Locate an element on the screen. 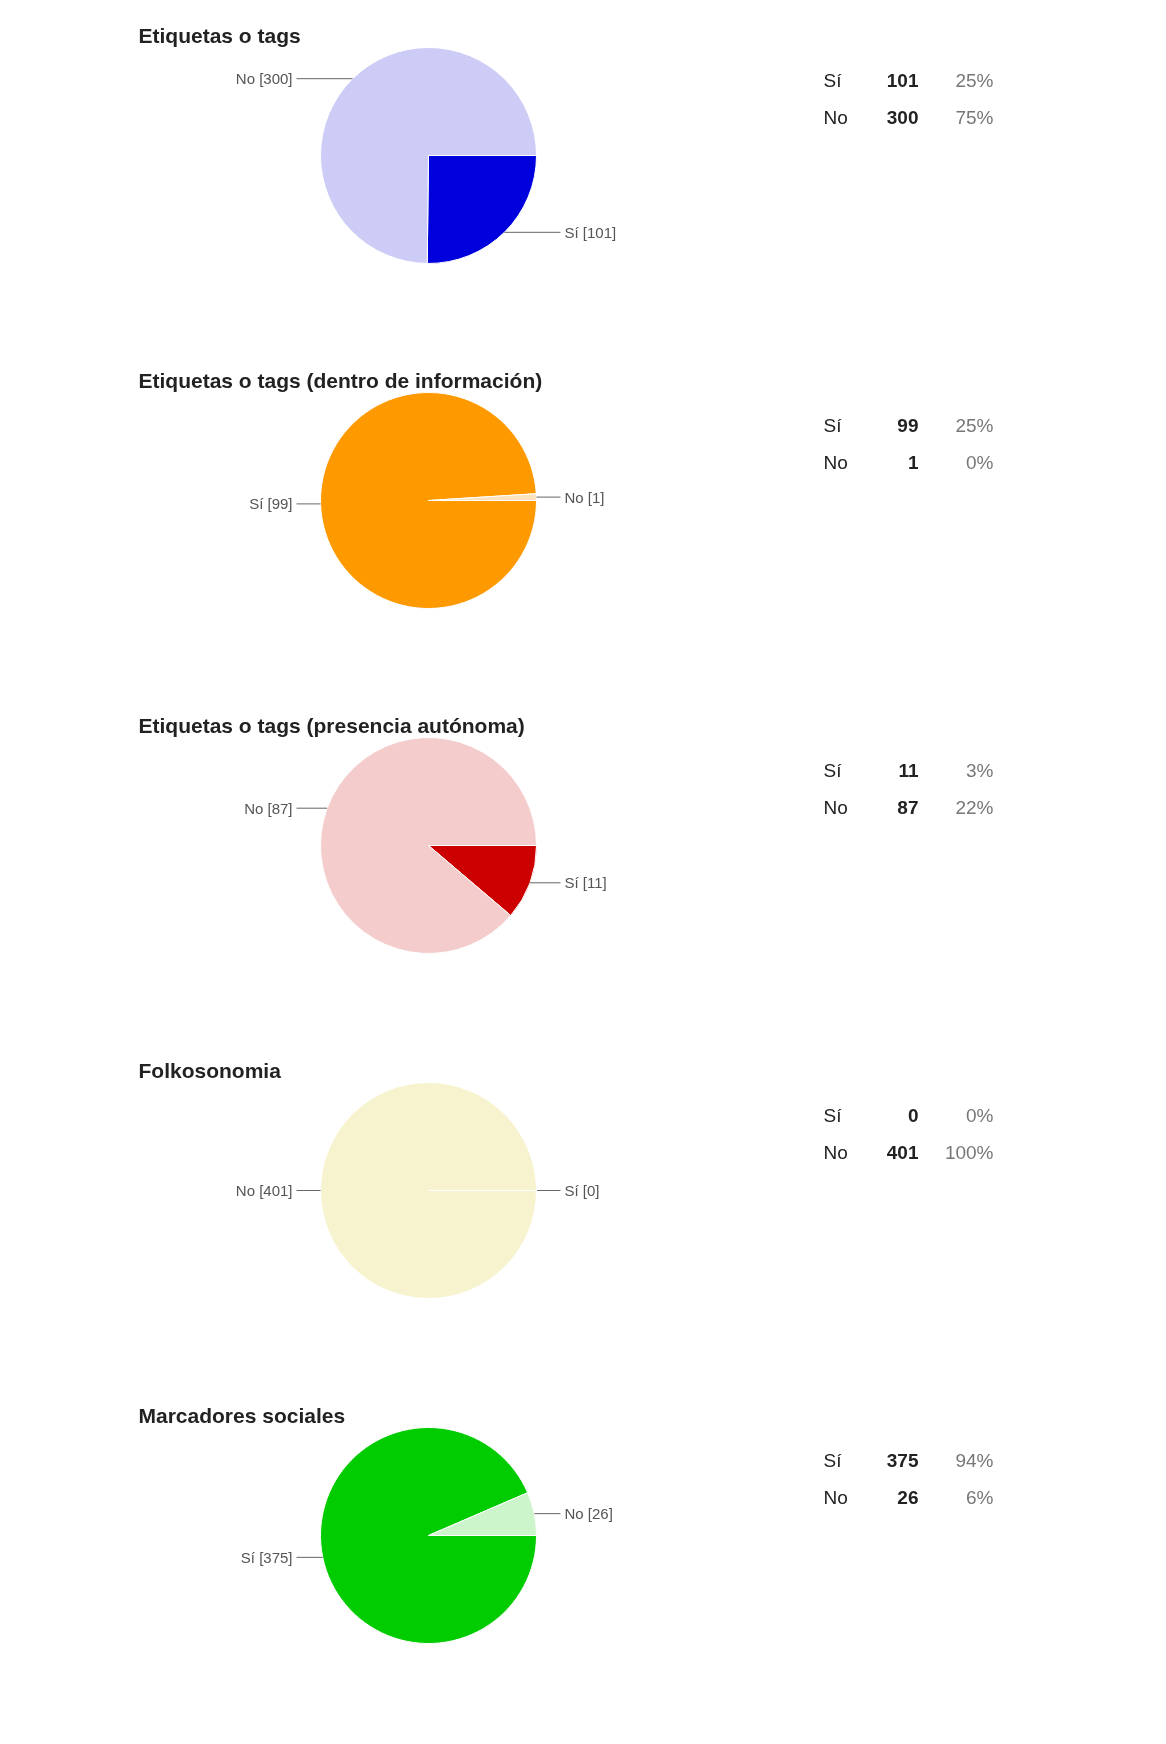 The height and width of the screenshot is (1744, 1166). chart-title: Folkosonomia is located at coordinates (210, 1070).